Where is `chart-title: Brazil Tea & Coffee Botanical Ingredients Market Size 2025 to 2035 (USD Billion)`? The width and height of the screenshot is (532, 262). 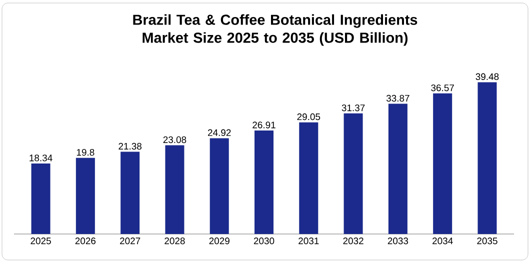 chart-title: Brazil Tea & Coffee Botanical Ingredients Market Size 2025 to 2035 (USD Billion) is located at coordinates (275, 30).